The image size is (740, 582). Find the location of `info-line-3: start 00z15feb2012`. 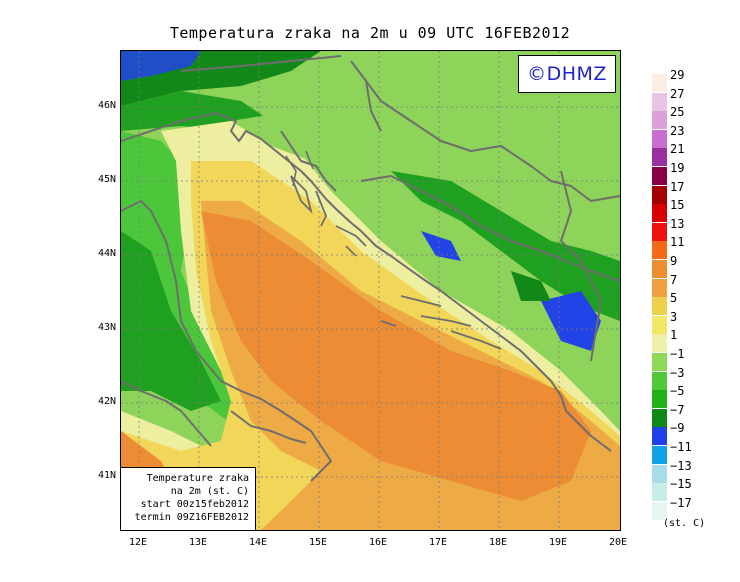

info-line-3: start 00z15feb2012 is located at coordinates (194, 504).